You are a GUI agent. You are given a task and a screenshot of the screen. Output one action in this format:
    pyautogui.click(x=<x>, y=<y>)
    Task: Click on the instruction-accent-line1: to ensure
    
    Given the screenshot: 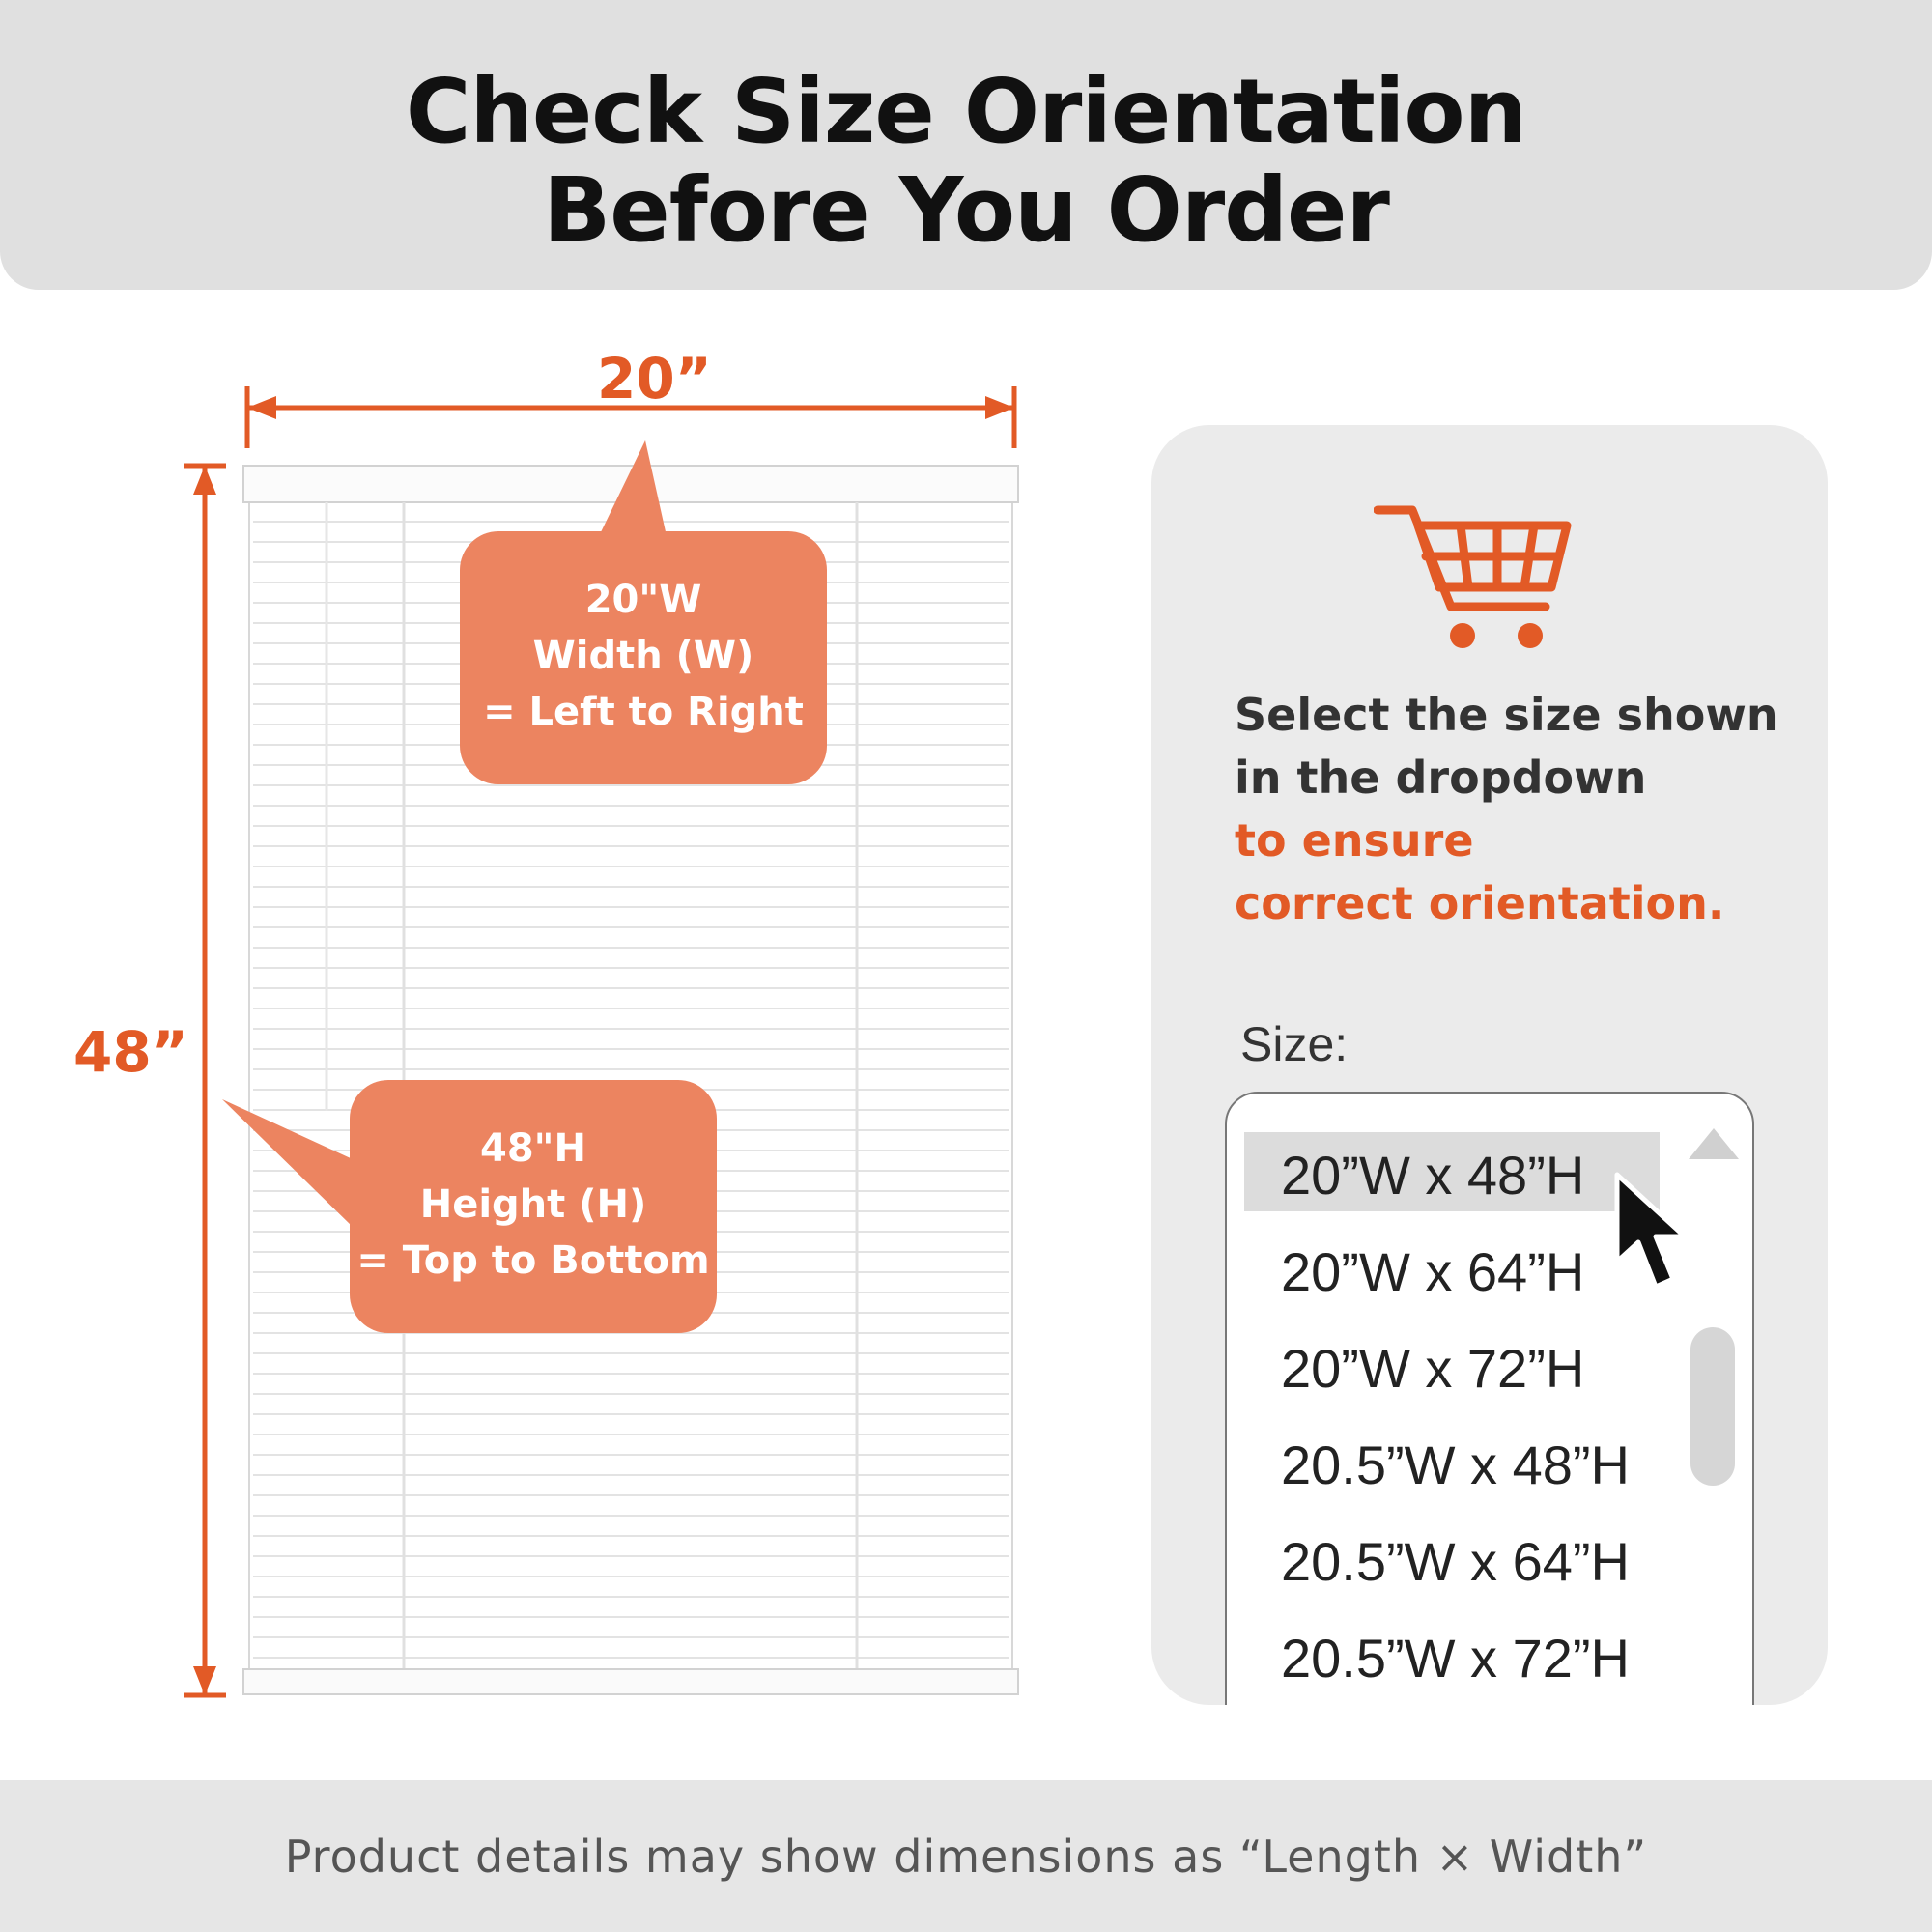 What is the action you would take?
    pyautogui.click(x=1354, y=840)
    